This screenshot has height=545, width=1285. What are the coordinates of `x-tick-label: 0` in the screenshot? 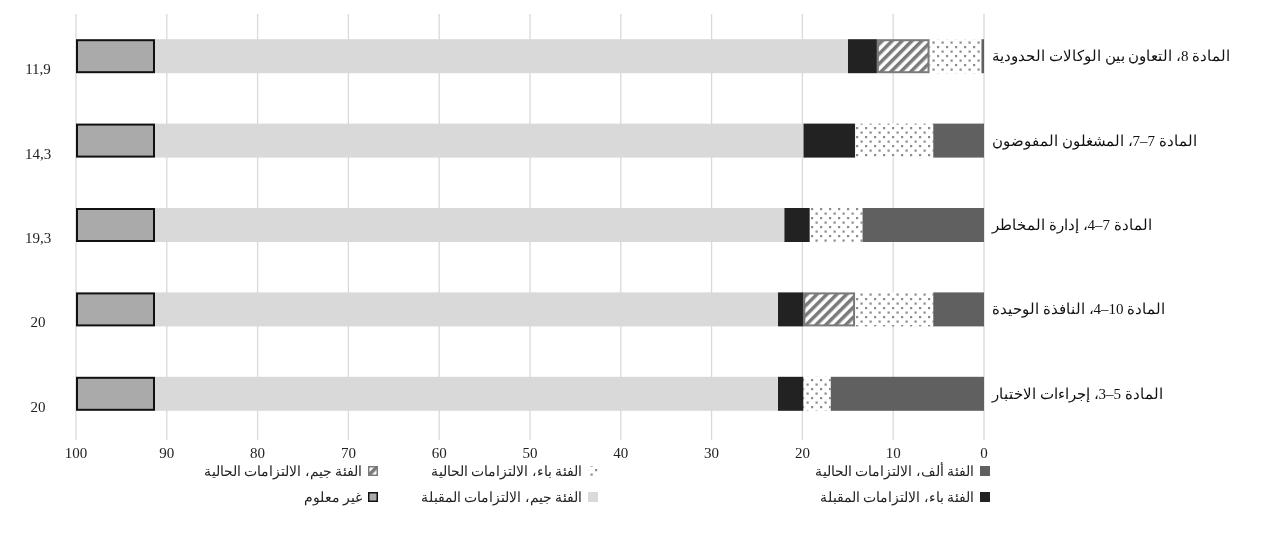 It's located at (984, 453).